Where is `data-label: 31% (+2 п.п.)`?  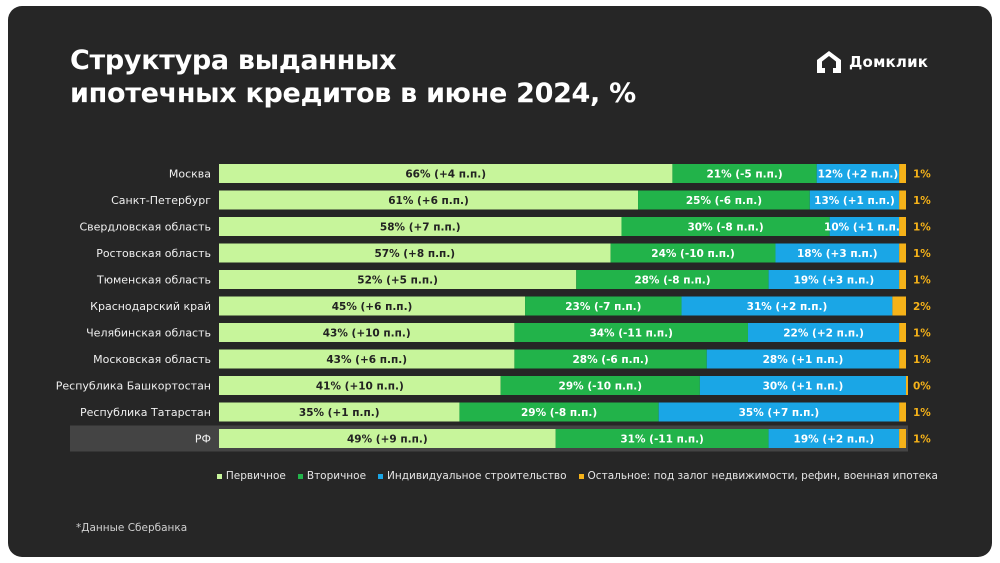
data-label: 31% (+2 п.п.) is located at coordinates (787, 307).